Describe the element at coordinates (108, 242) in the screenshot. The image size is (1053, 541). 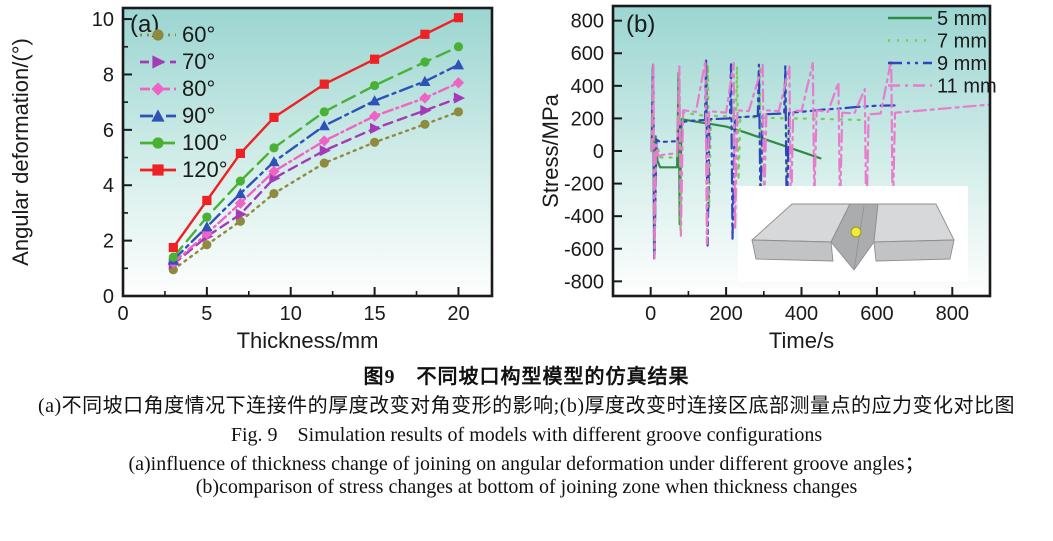
I see `y-tick-label: 2` at that location.